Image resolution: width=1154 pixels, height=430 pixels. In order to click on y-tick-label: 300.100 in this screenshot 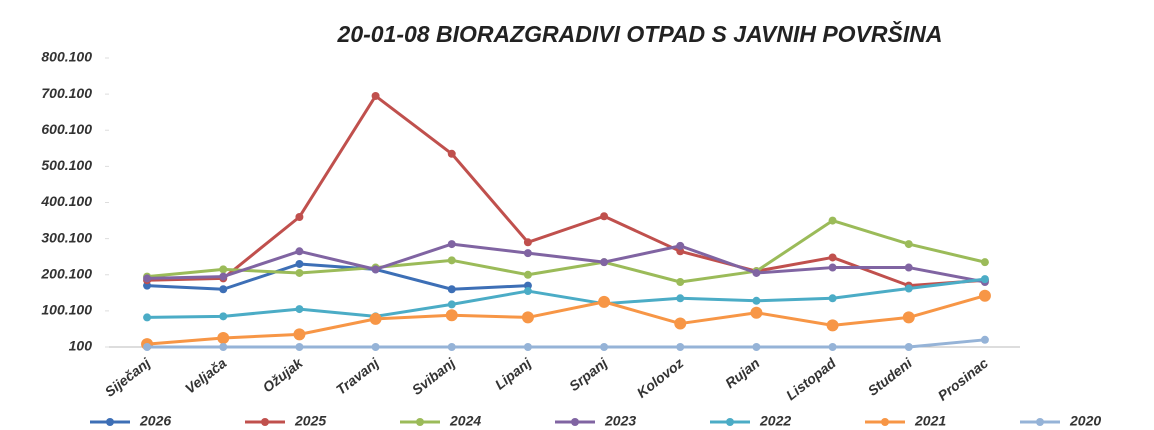, I will do `click(66, 237)`.